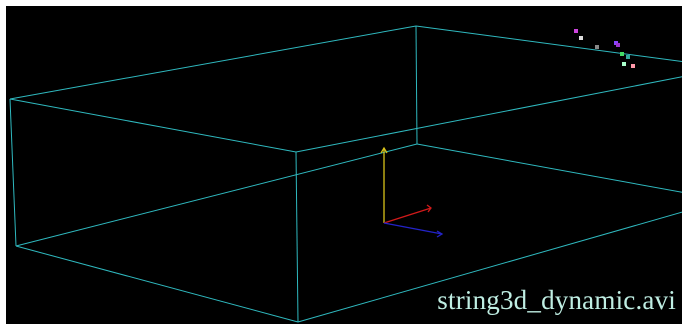 The width and height of the screenshot is (682, 324). Describe the element at coordinates (440, 234) in the screenshot. I see `axis-z-arrowhead` at that location.